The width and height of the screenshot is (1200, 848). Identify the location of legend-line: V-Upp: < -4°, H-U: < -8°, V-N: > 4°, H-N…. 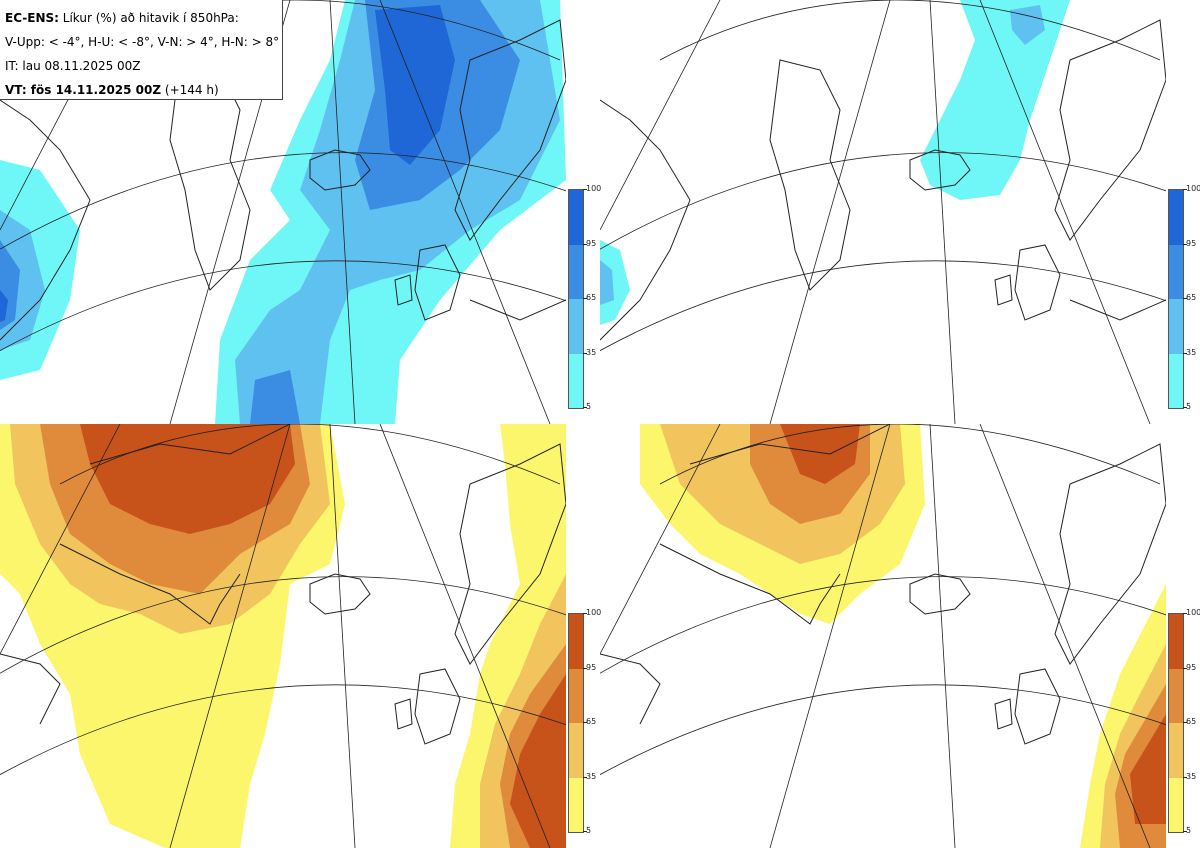
(142, 42).